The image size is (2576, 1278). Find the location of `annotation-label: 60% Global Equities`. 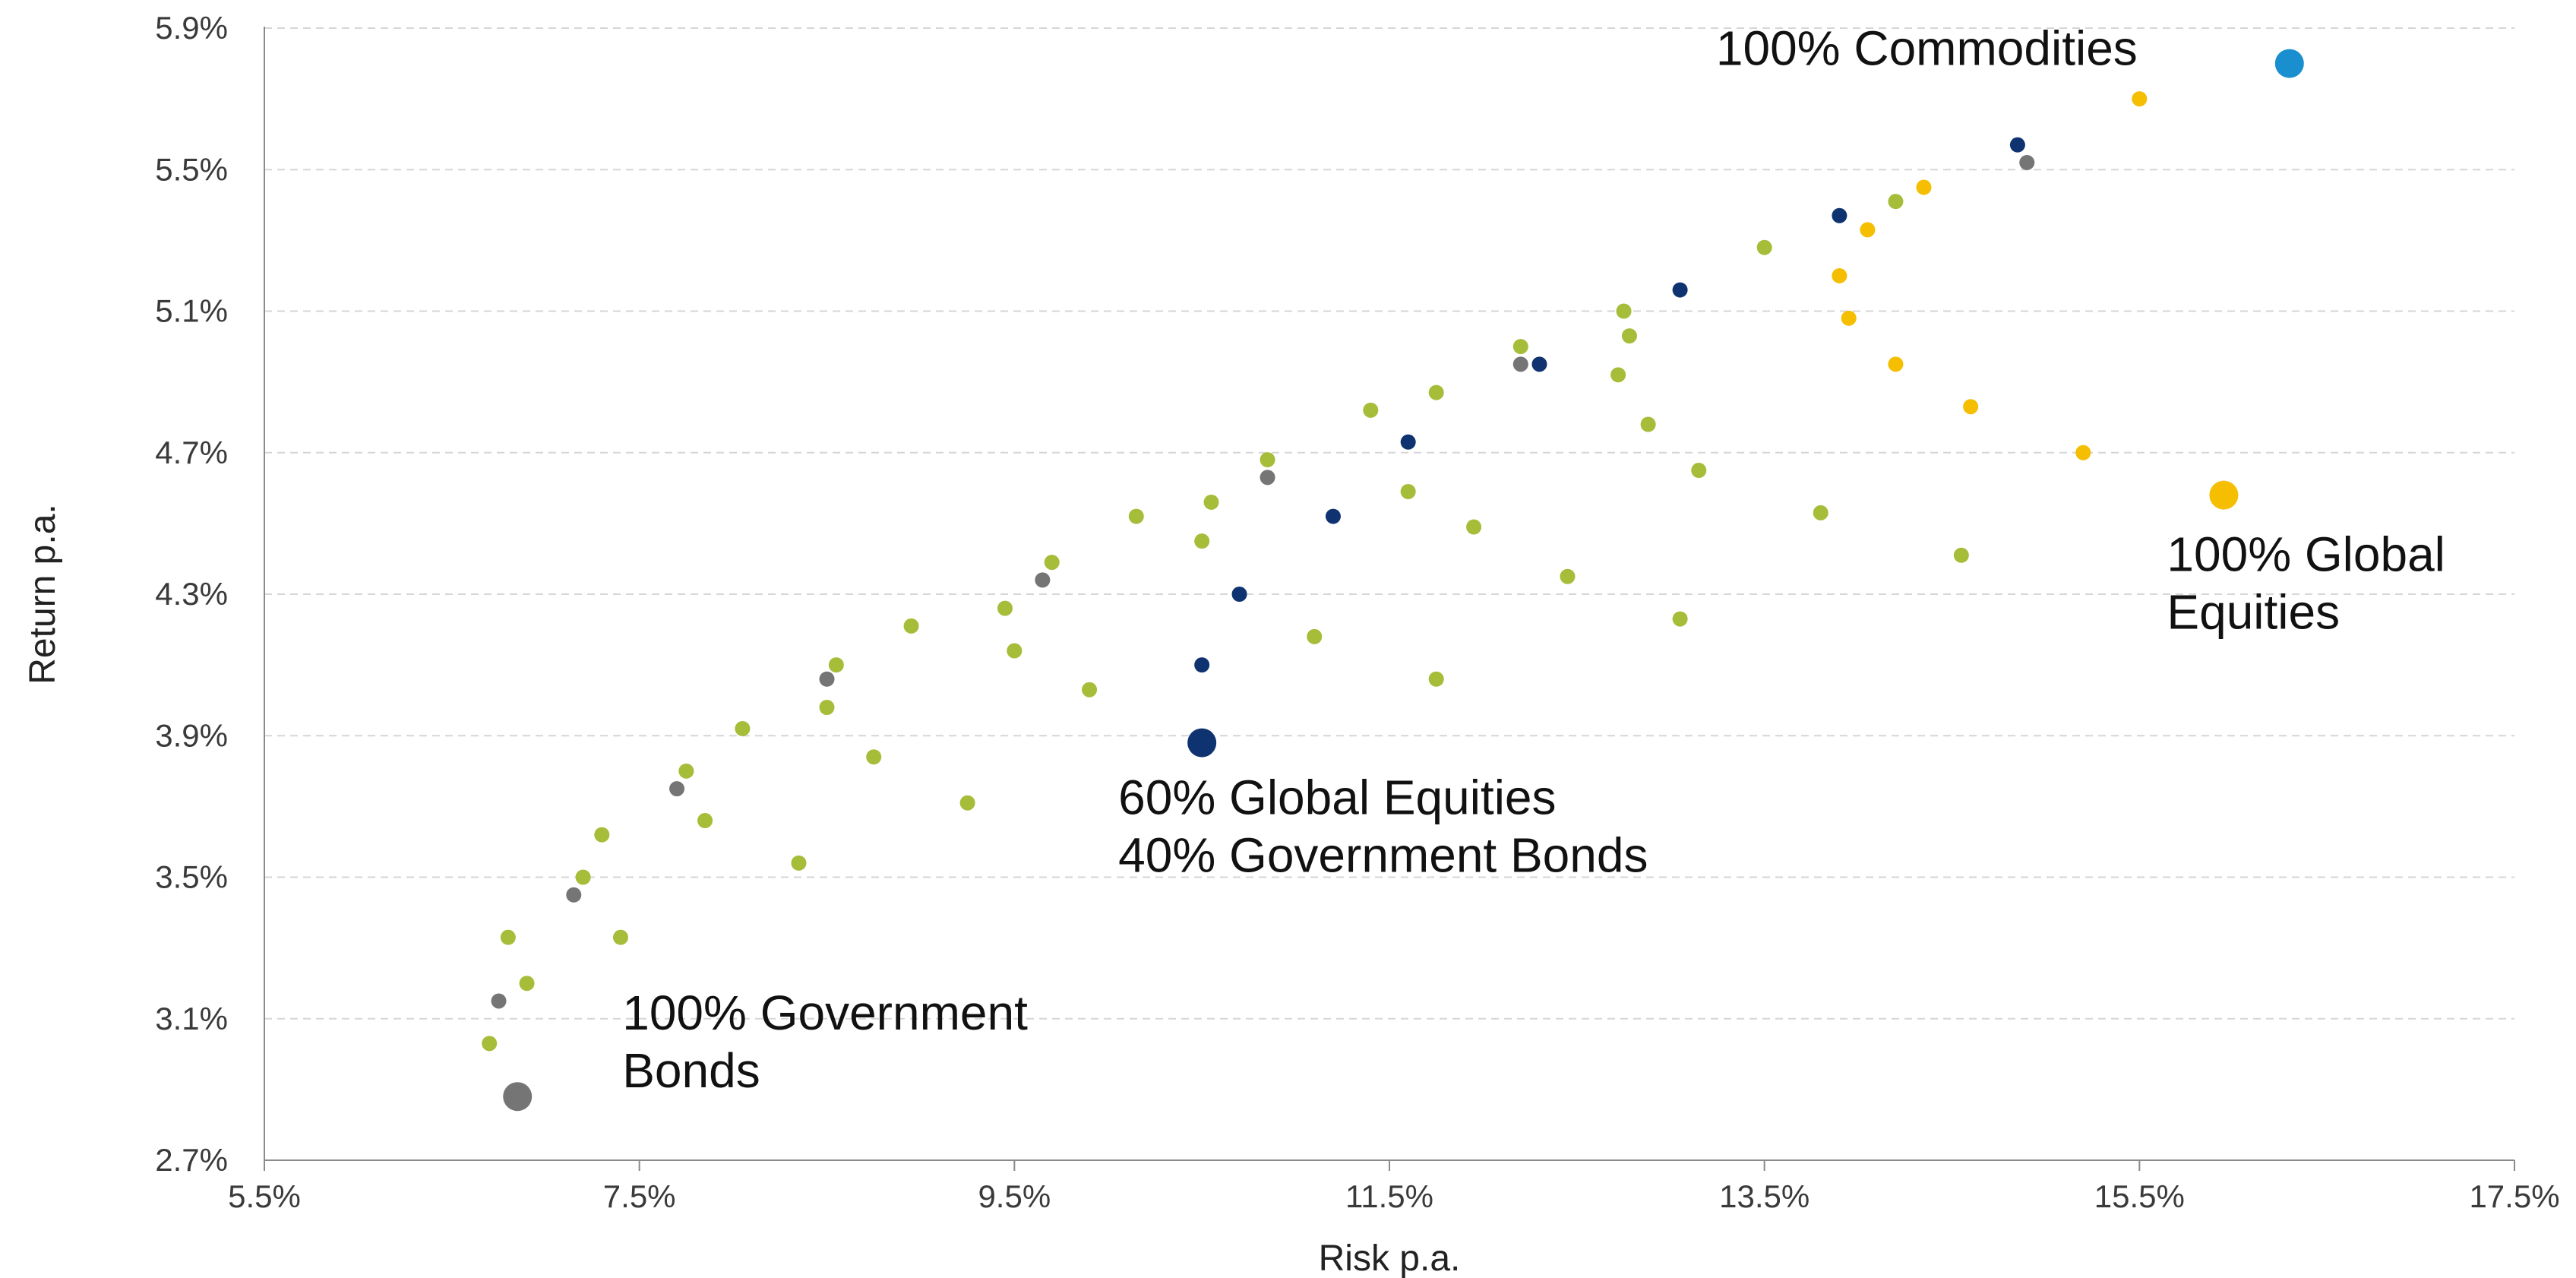

annotation-label: 60% Global Equities is located at coordinates (1337, 797).